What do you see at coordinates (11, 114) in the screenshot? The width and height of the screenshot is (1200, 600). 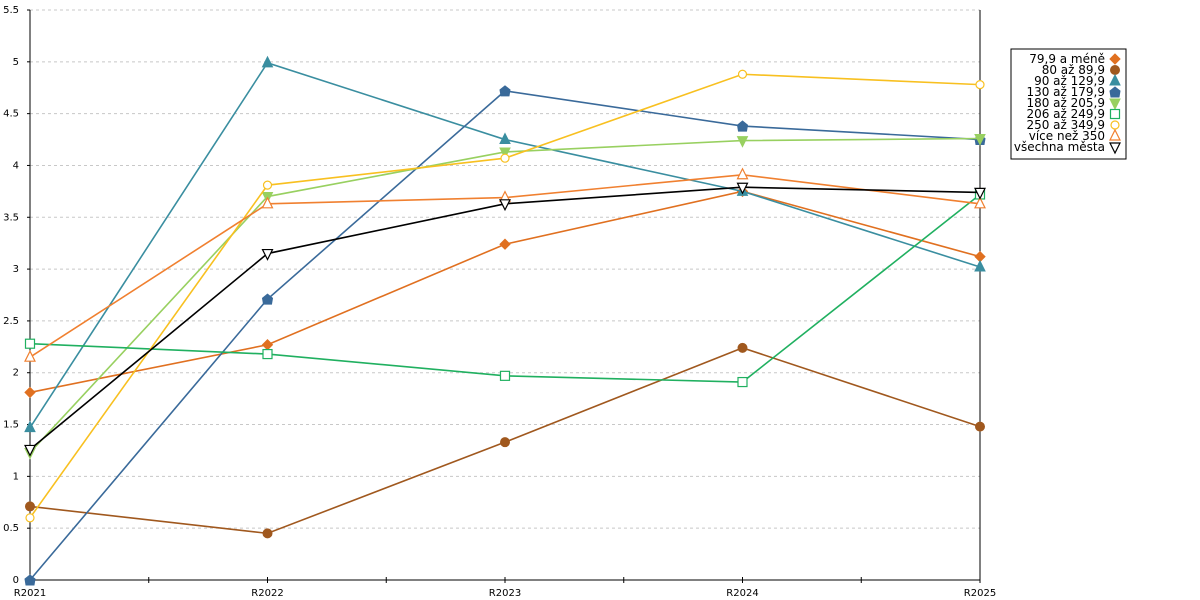 I see `y-tick-label: 4.5` at bounding box center [11, 114].